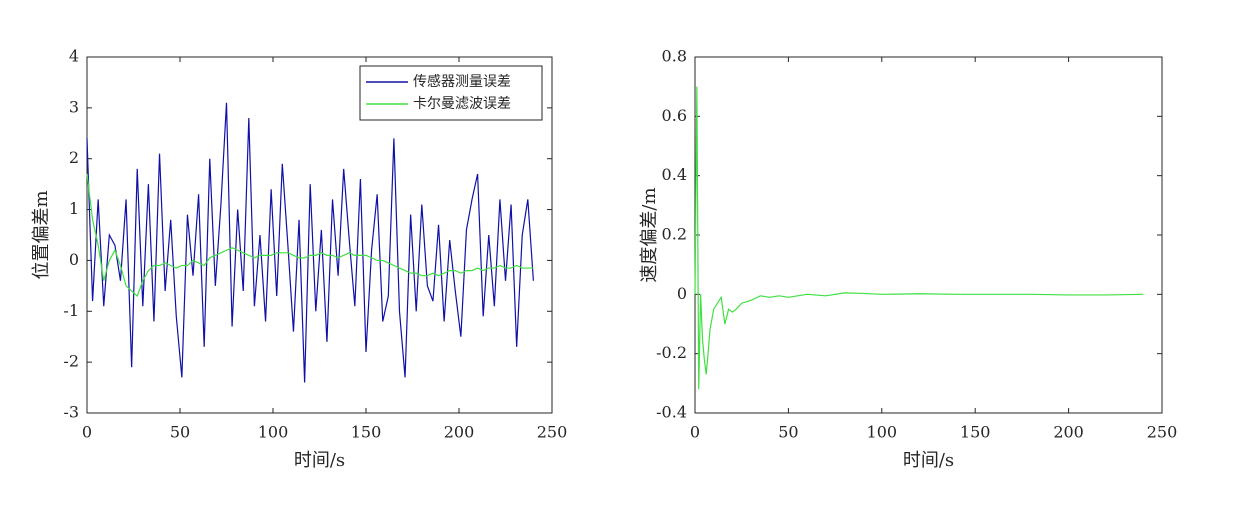 This screenshot has height=514, width=1242. What do you see at coordinates (671, 412) in the screenshot?
I see `y-tick-label: -0.4` at bounding box center [671, 412].